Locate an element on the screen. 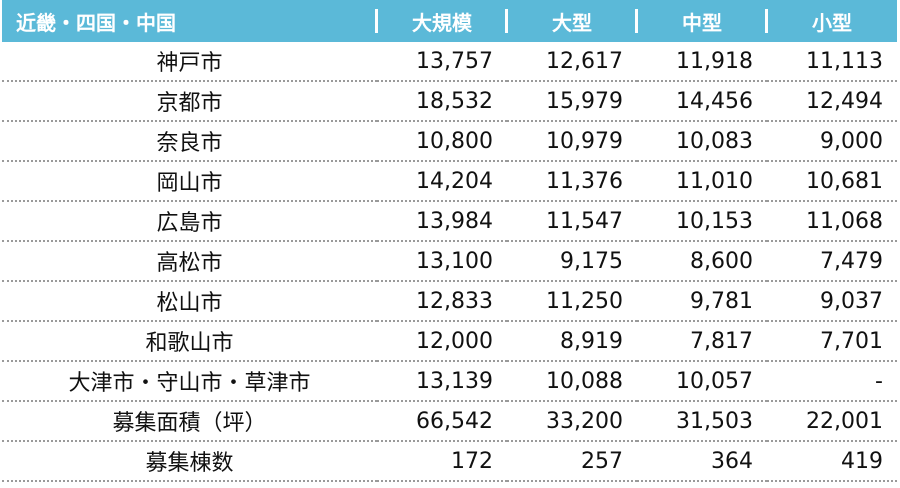 This screenshot has height=488, width=900. value-cell: 10,088 is located at coordinates (572, 381).